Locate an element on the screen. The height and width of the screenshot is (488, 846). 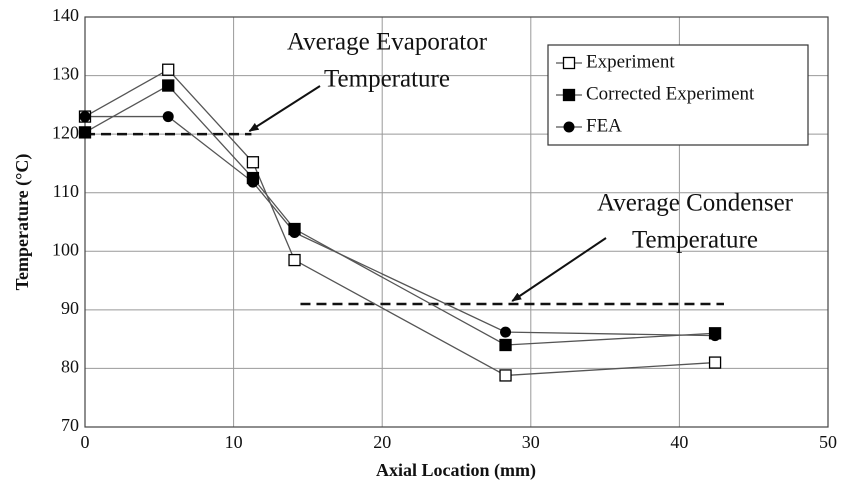
x-tick-label: 50 is located at coordinates (828, 442).